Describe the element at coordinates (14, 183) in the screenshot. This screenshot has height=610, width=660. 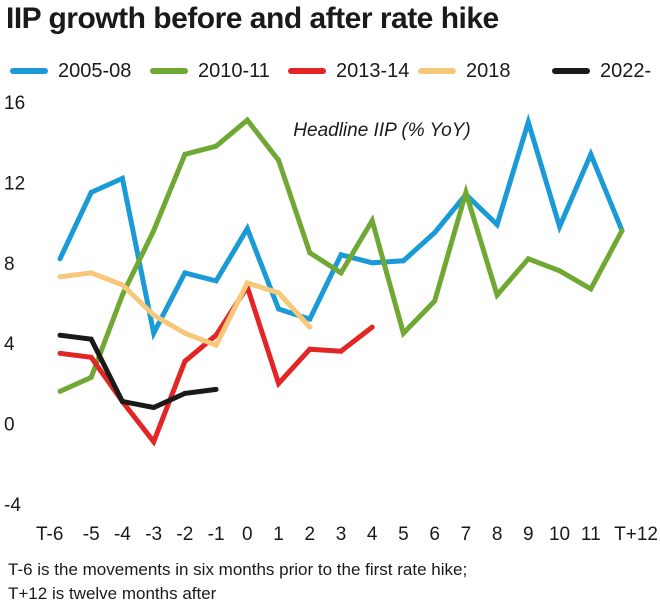
I see `y-tick-label: 12` at that location.